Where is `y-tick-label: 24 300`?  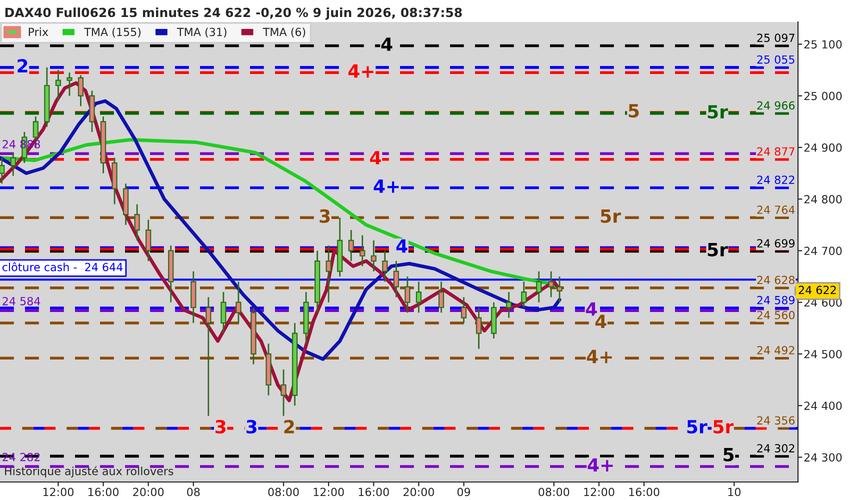 y-tick-label: 24 300 is located at coordinates (823, 457).